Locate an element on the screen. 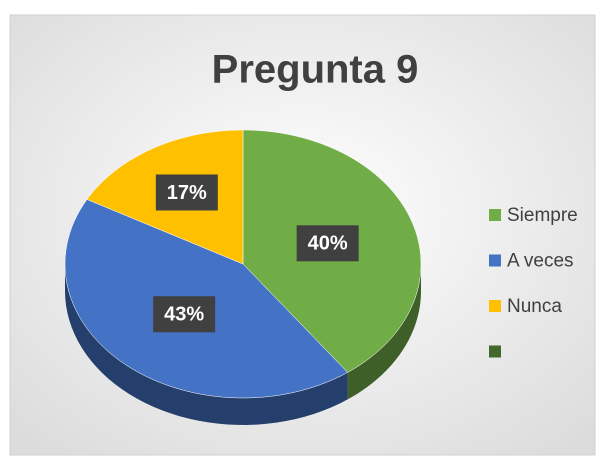 The width and height of the screenshot is (604, 466). data-label: 17% is located at coordinates (187, 193).